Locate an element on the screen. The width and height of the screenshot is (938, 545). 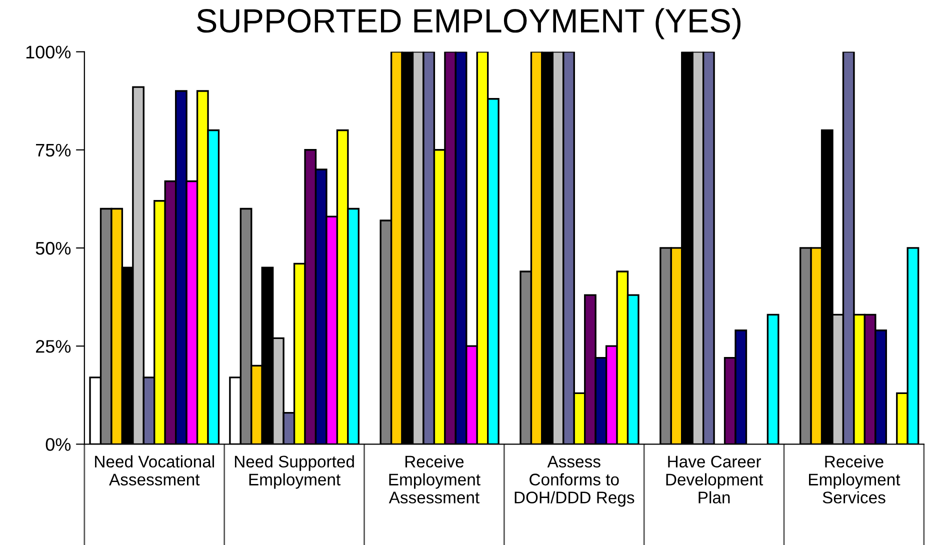
x-tick-label: Assess Conforms to DOH/DDD Regs is located at coordinates (574, 481).